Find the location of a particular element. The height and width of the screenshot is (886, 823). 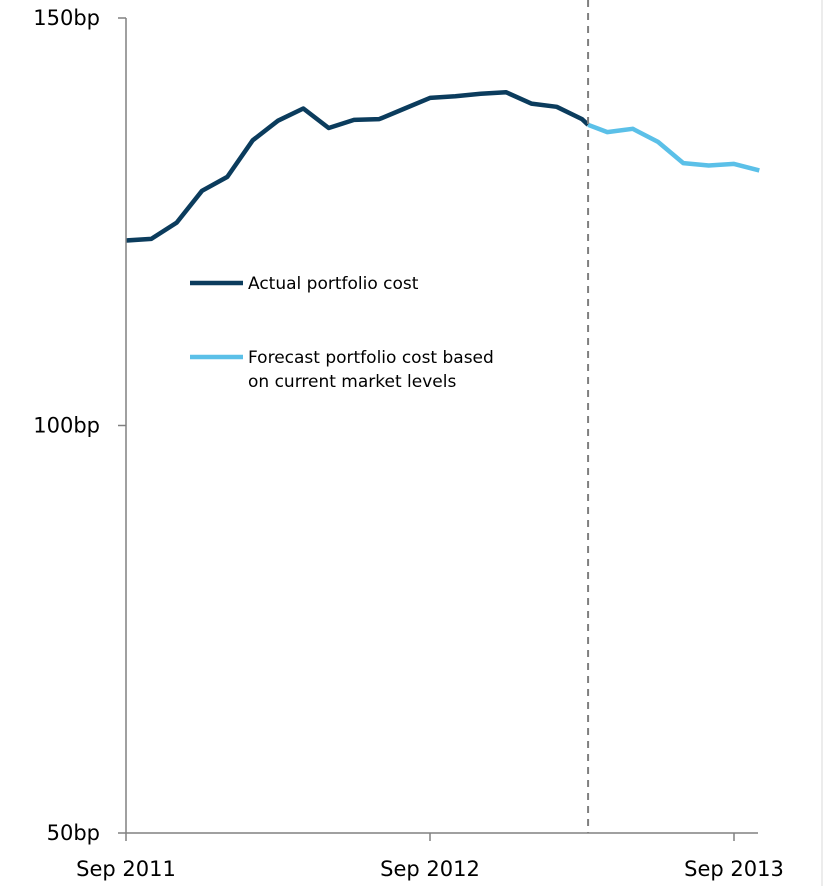

x-tick-label: Sep 2012 is located at coordinates (430, 869).